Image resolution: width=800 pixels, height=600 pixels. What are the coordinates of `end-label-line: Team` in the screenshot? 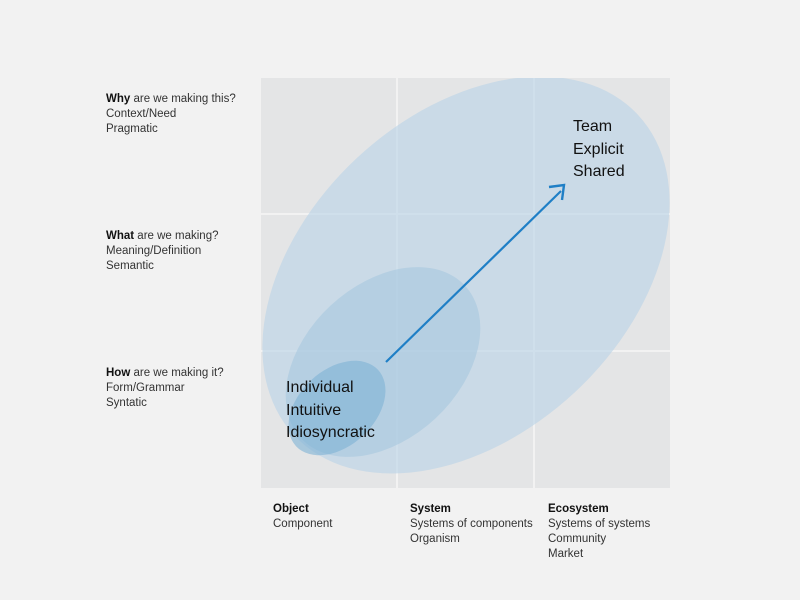 It's located at (593, 126).